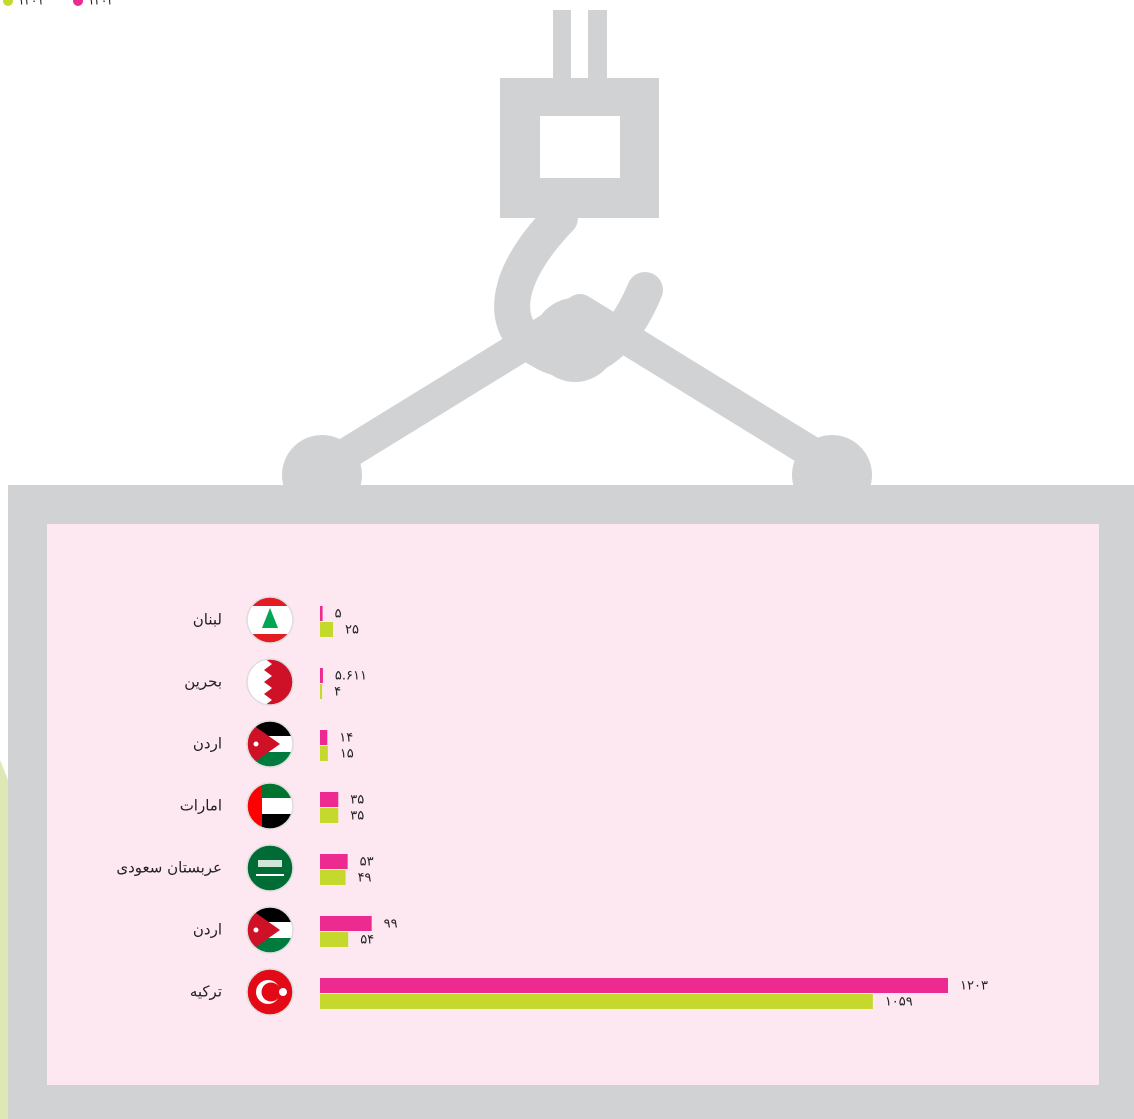  What do you see at coordinates (270, 875) in the screenshot?
I see `flag-sword` at bounding box center [270, 875].